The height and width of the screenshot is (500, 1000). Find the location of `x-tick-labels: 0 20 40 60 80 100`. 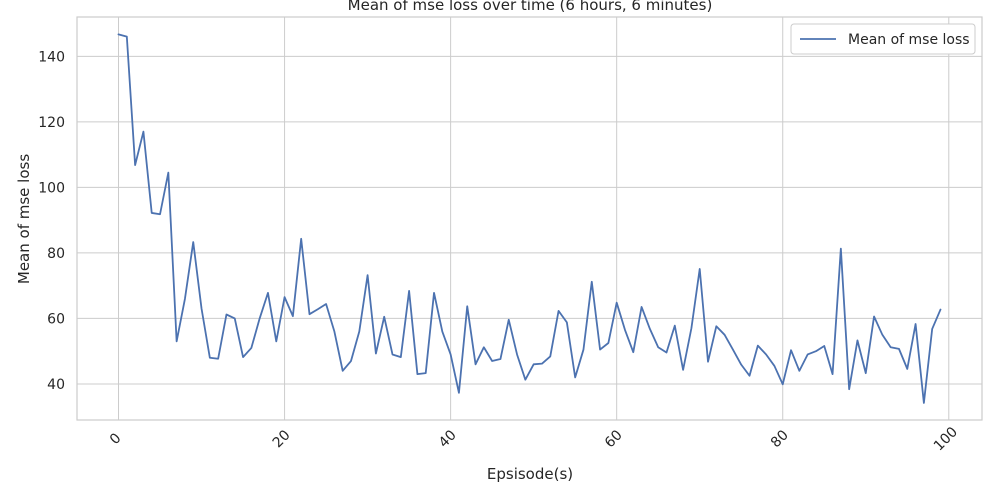

x-tick-labels: 0 20 40 60 80 100 is located at coordinates (534, 439).